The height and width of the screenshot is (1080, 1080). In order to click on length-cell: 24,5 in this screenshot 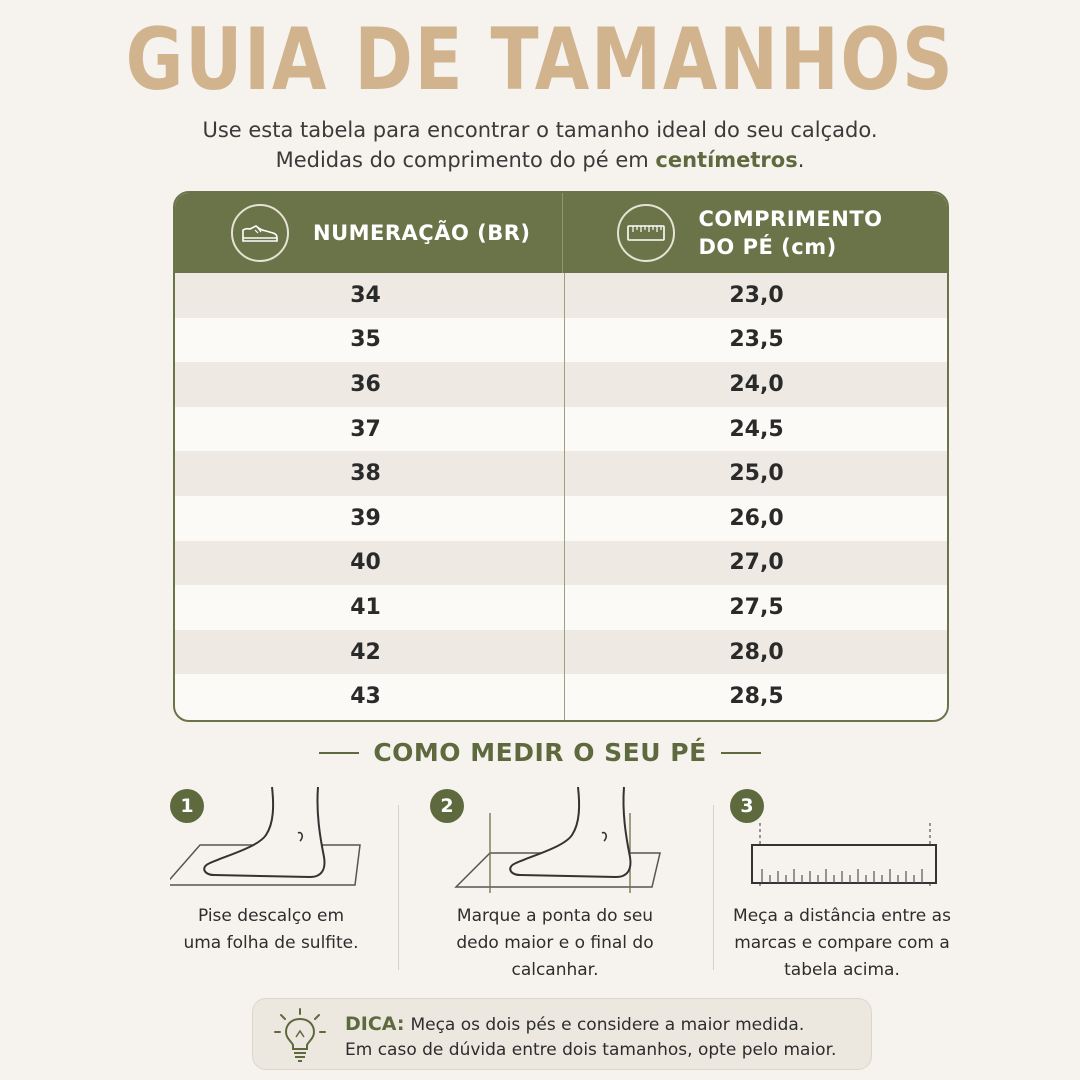, I will do `click(756, 429)`.